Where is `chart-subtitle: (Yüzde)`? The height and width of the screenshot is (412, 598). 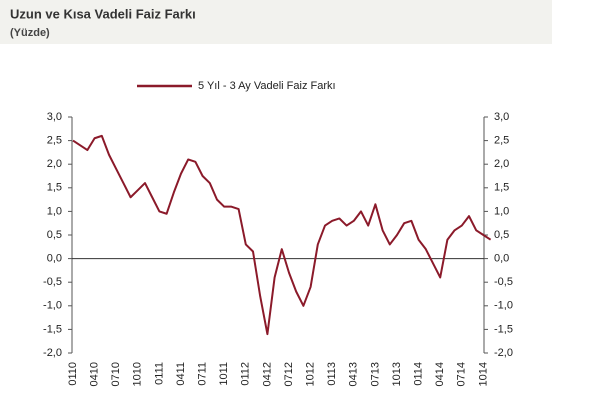
chart-subtitle: (Yüzde) is located at coordinates (30, 33).